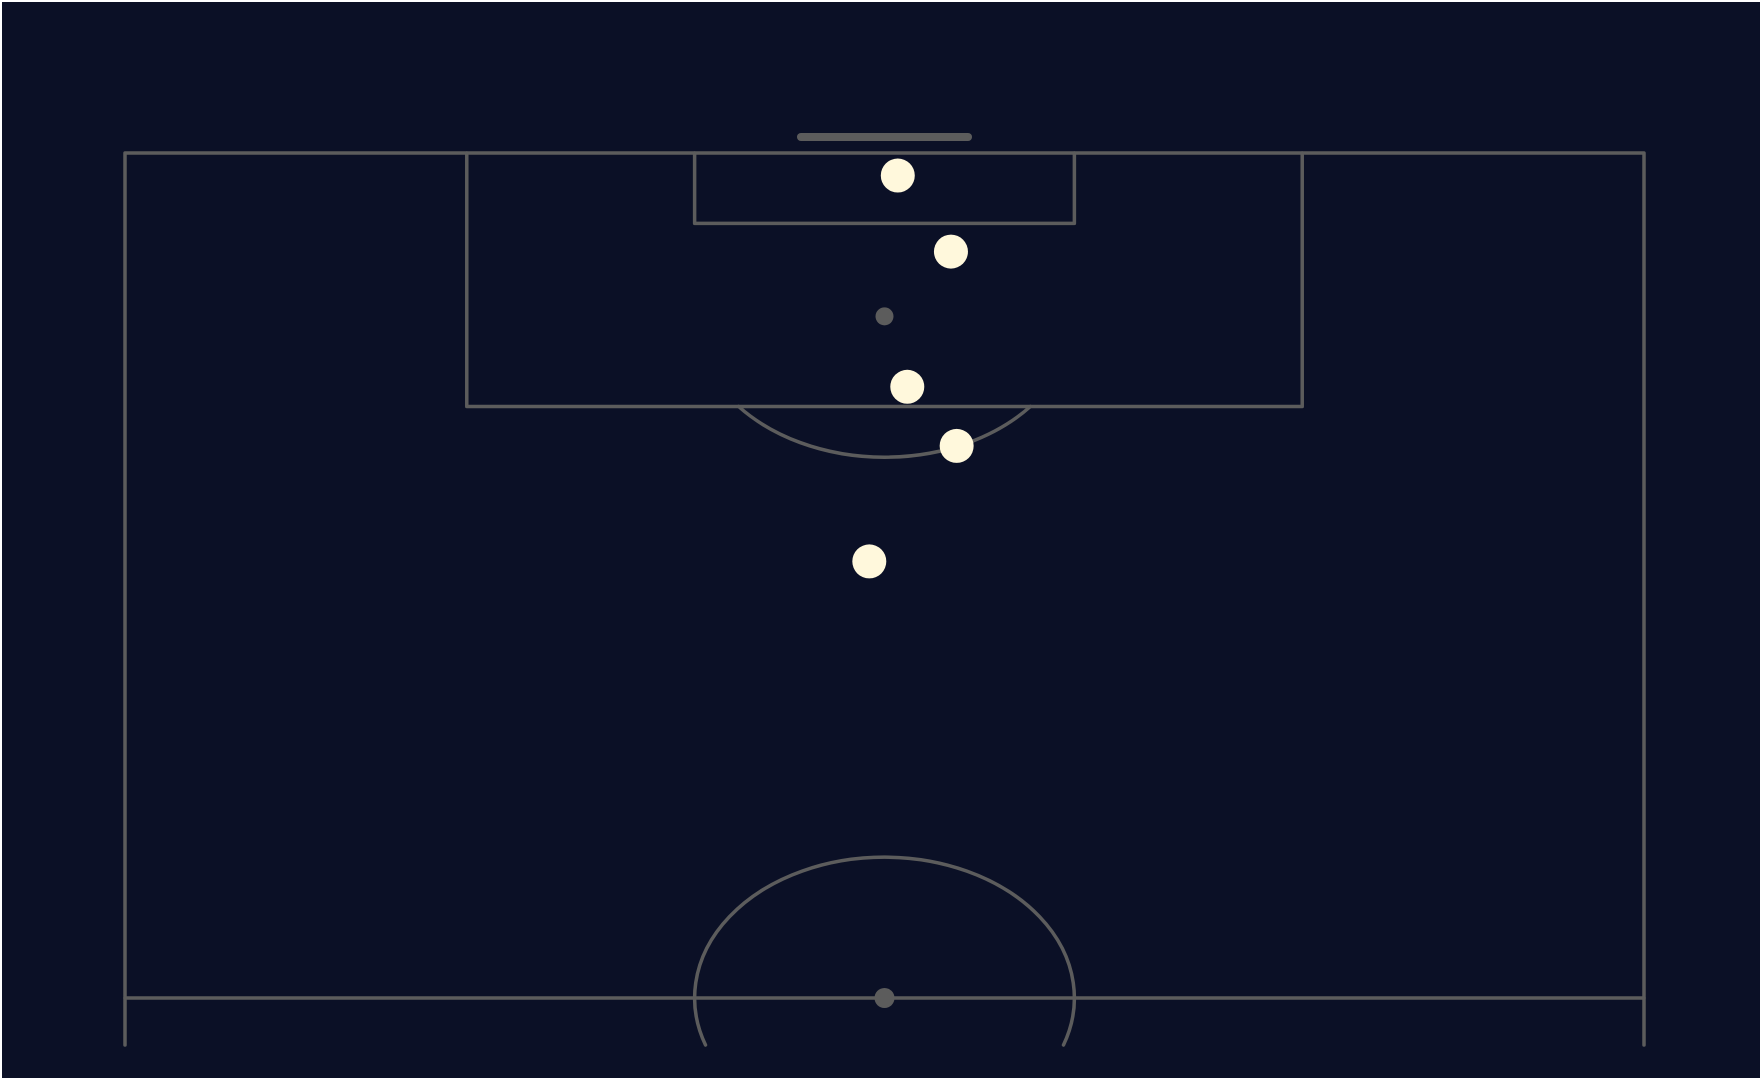  Describe the element at coordinates (884, 316) in the screenshot. I see `penalty-spot` at that location.